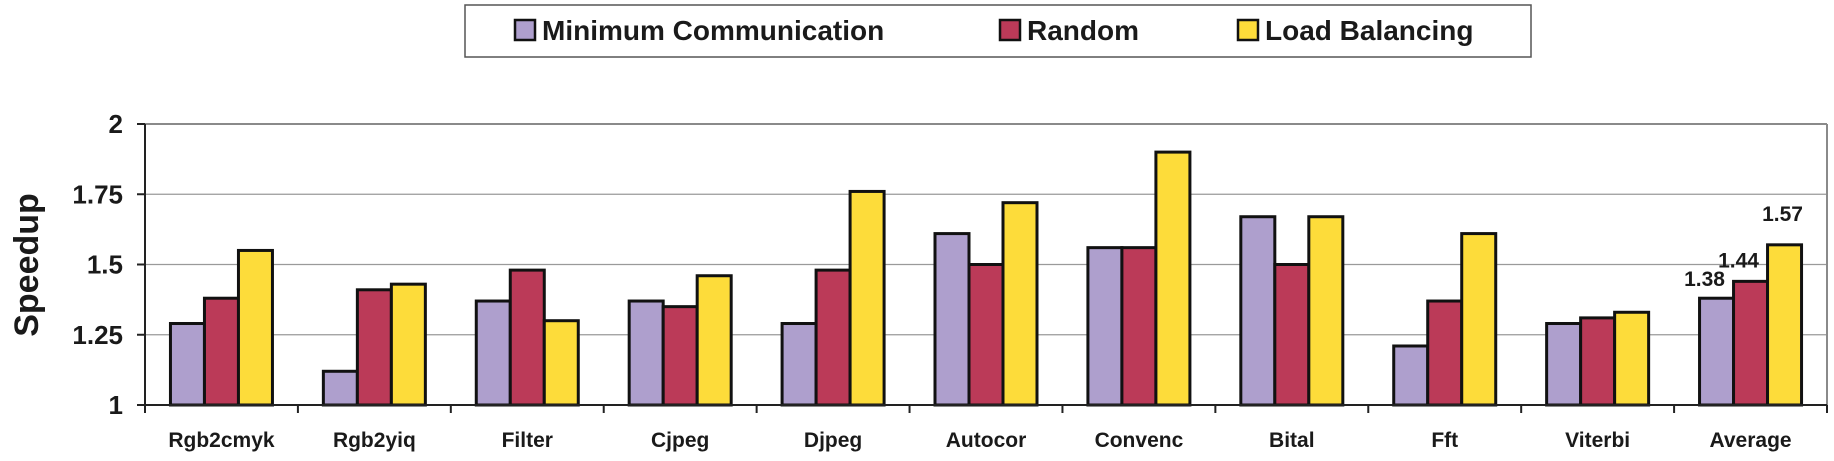  Describe the element at coordinates (1083, 30) in the screenshot. I see `legend-label: Random` at that location.